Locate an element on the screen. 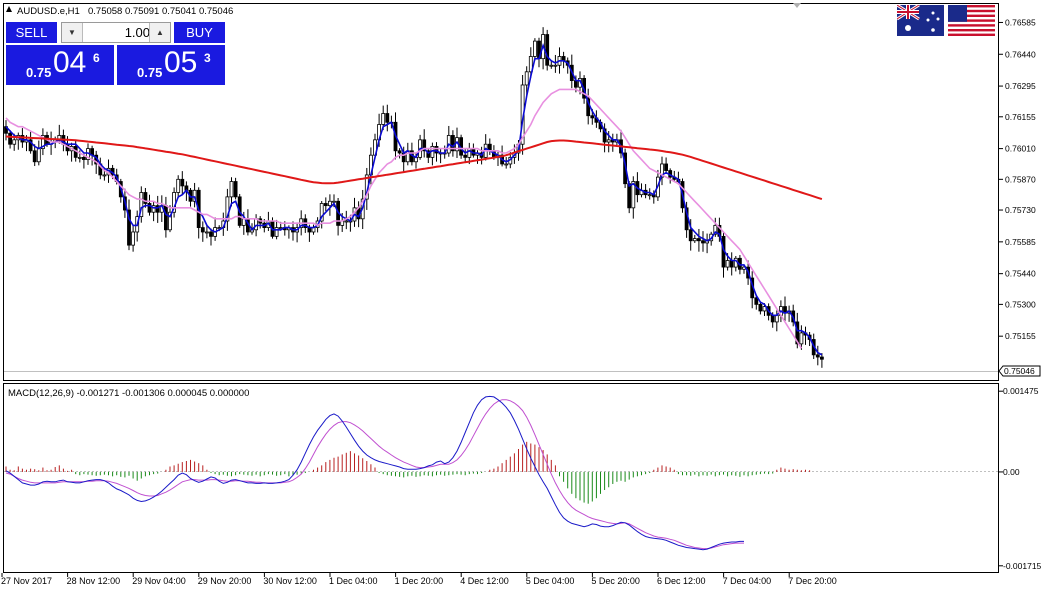 Image resolution: width=1043 pixels, height=600 pixels. price-axis-label: 0.76295 is located at coordinates (1020, 86).